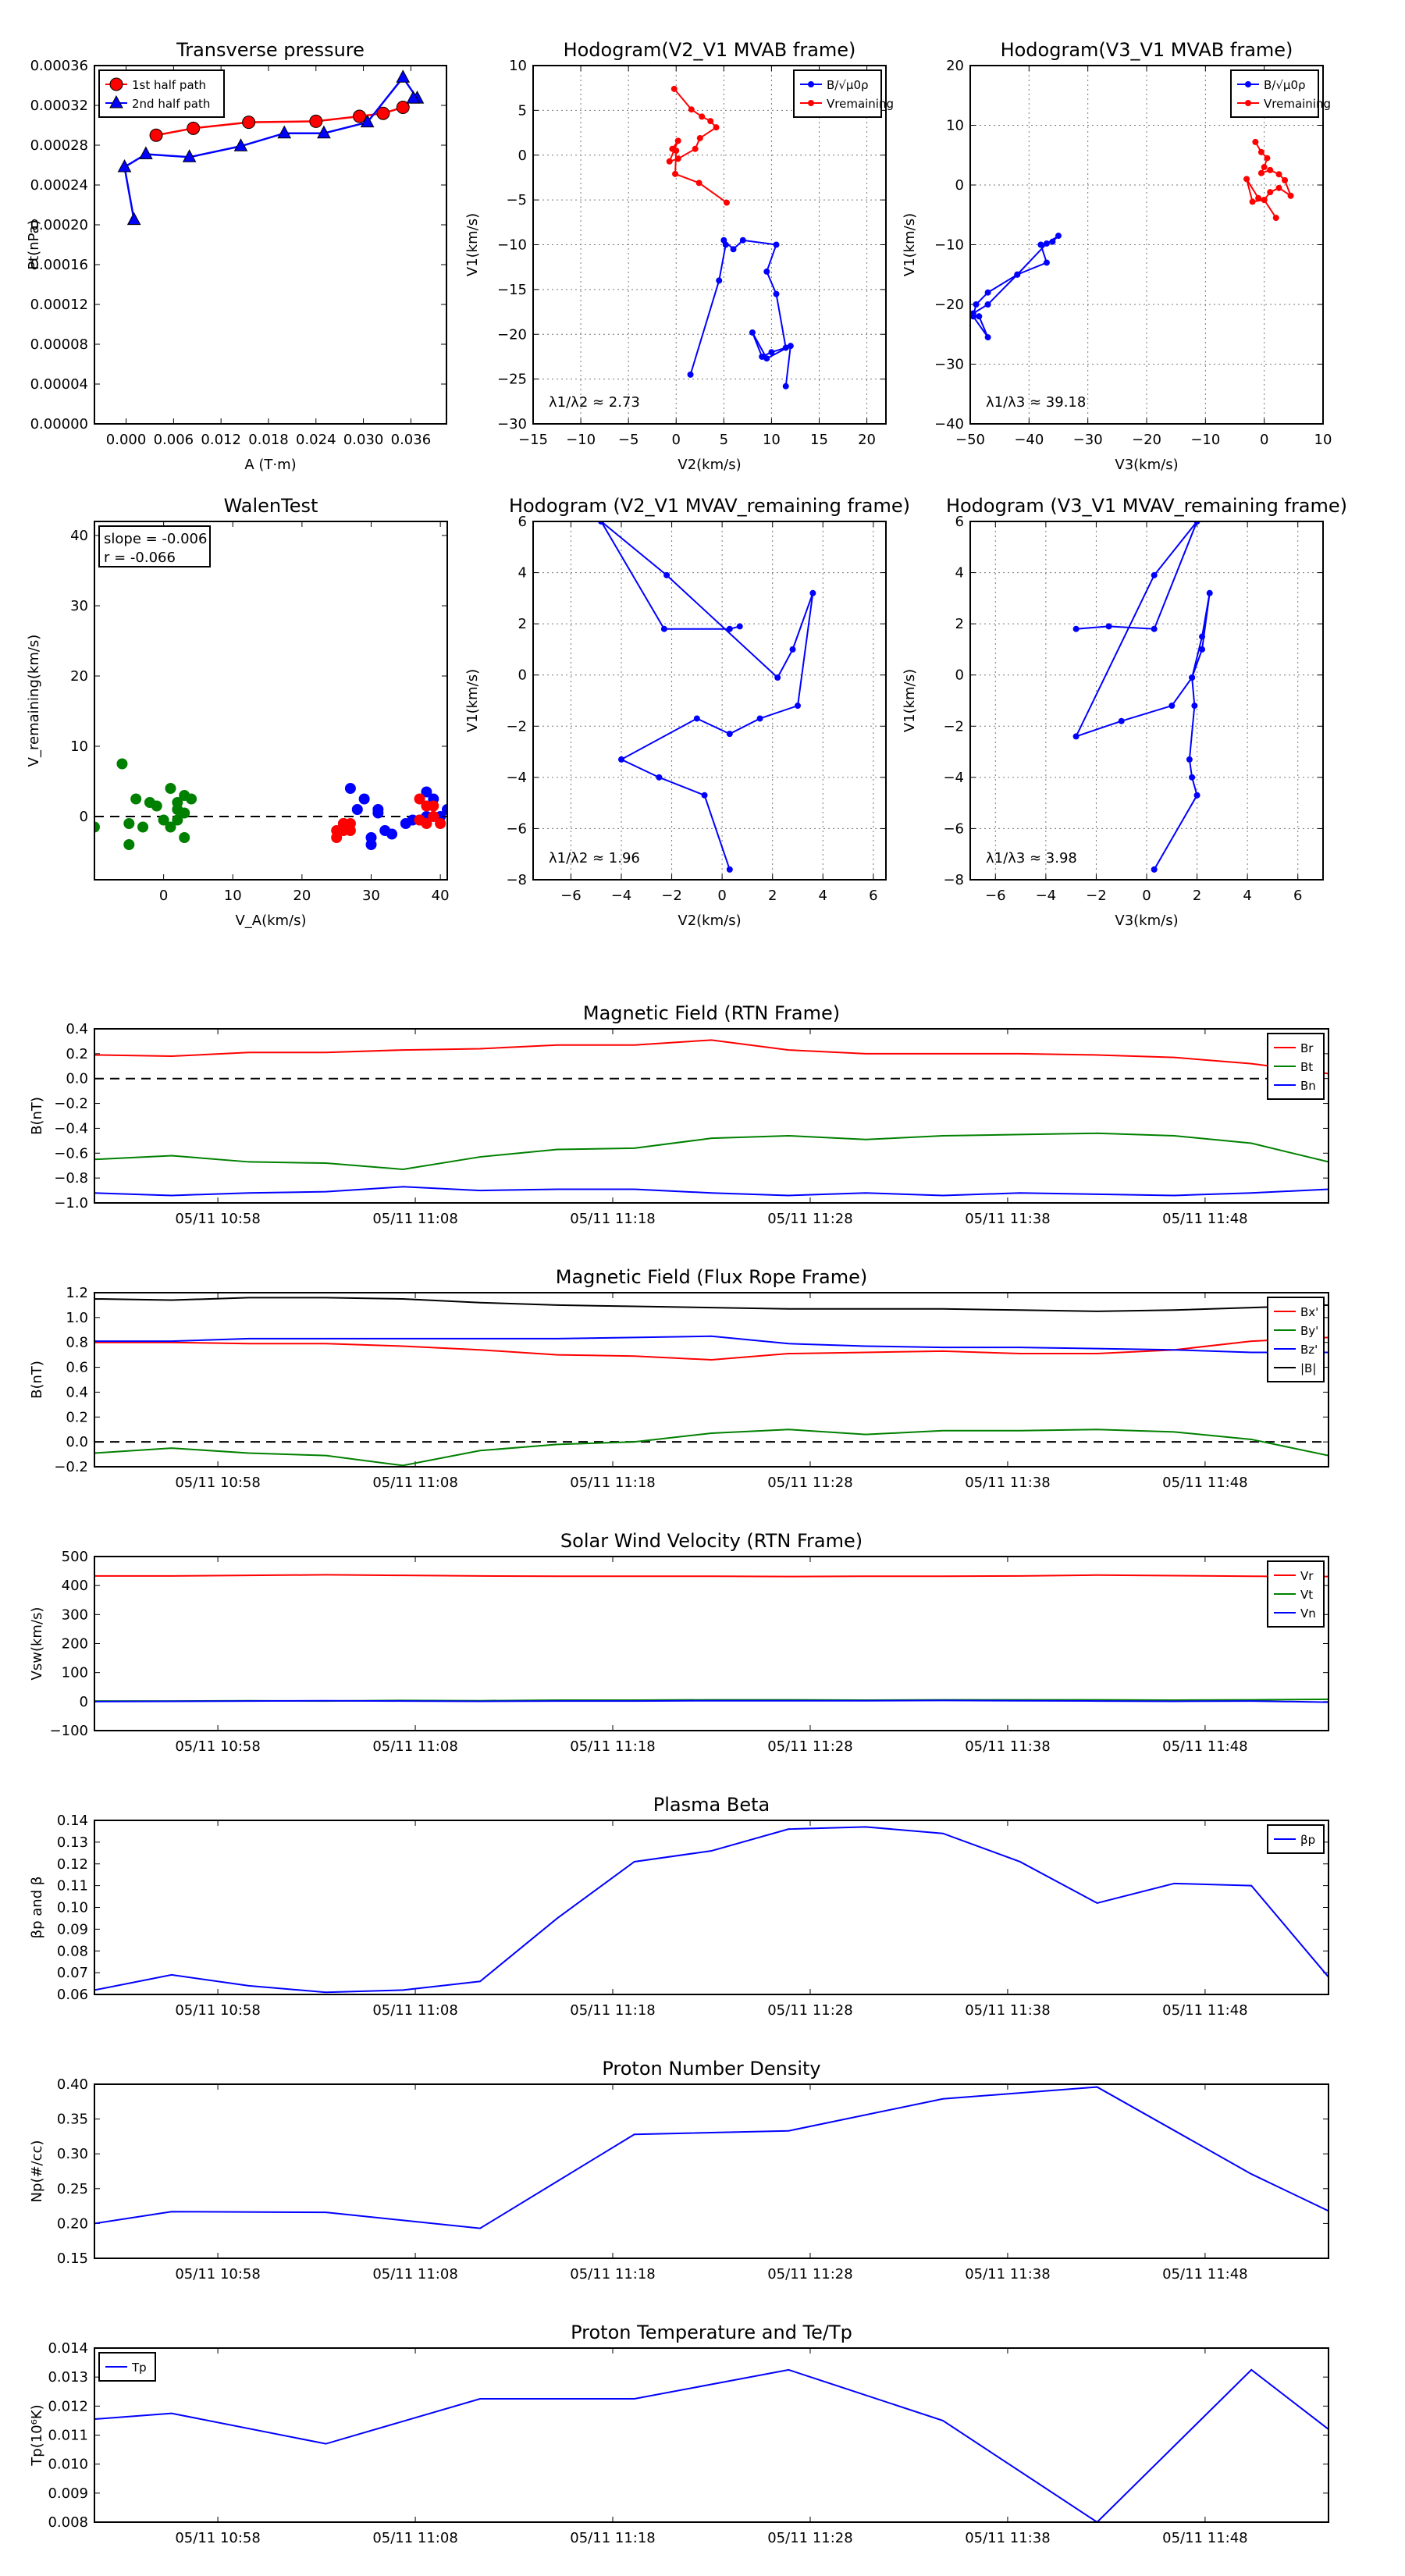 Image resolution: width=1405 pixels, height=2576 pixels. I want to click on x-tick-label: 5, so click(724, 440).